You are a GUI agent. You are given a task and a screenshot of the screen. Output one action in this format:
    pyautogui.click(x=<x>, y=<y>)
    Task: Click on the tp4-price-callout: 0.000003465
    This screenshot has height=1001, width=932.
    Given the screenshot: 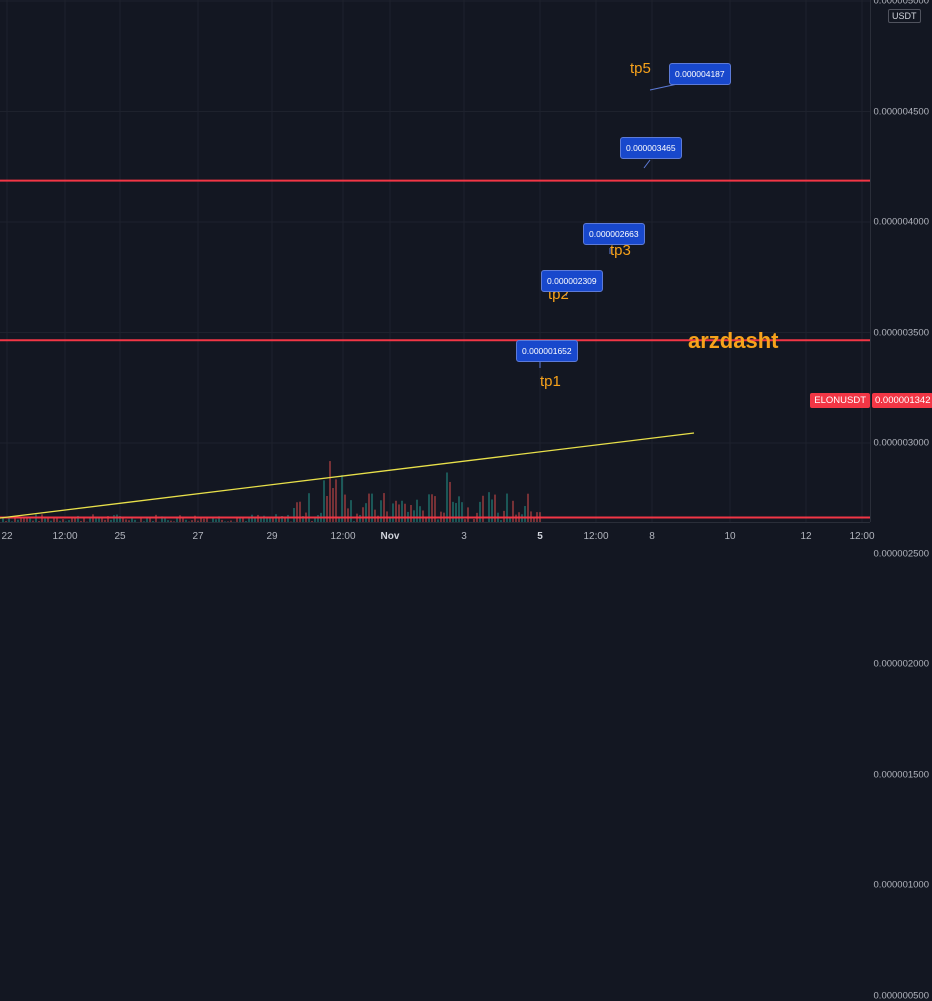 What is the action you would take?
    pyautogui.click(x=651, y=148)
    